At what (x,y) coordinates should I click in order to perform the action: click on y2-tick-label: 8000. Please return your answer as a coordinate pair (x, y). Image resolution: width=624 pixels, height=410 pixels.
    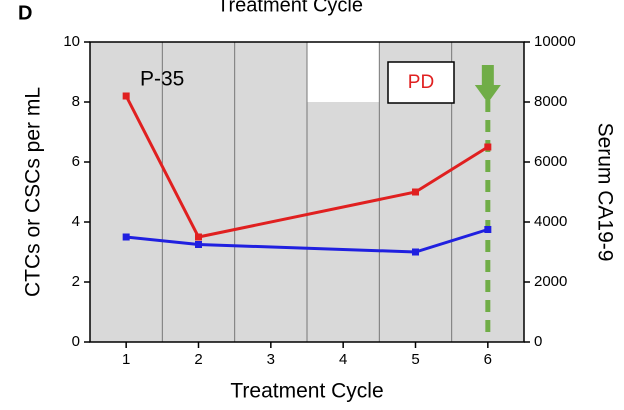
    Looking at the image, I should click on (550, 101).